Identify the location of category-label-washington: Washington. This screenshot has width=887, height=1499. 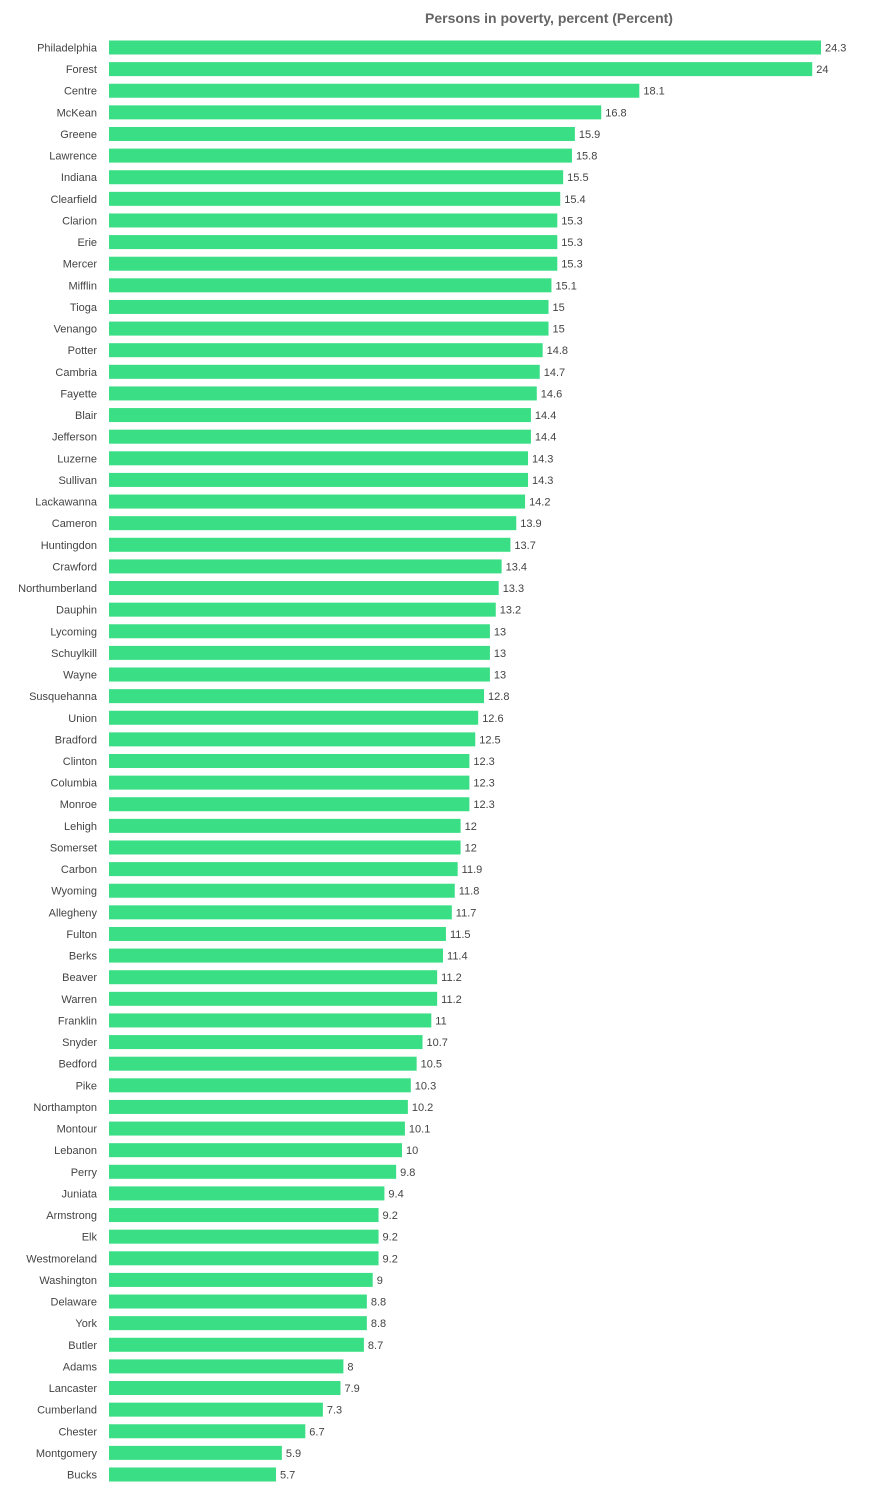
(68, 1281).